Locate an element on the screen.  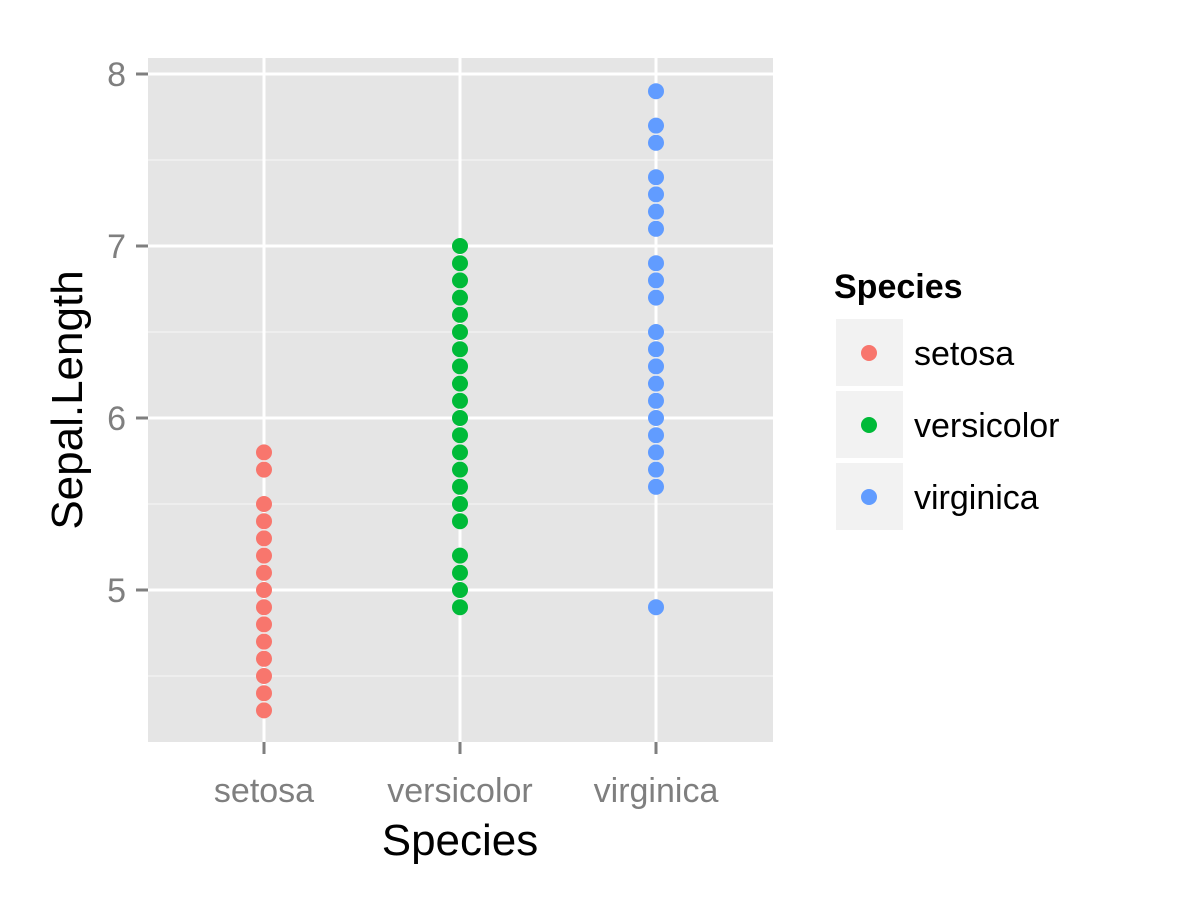
x-tick-label: setosa is located at coordinates (264, 791).